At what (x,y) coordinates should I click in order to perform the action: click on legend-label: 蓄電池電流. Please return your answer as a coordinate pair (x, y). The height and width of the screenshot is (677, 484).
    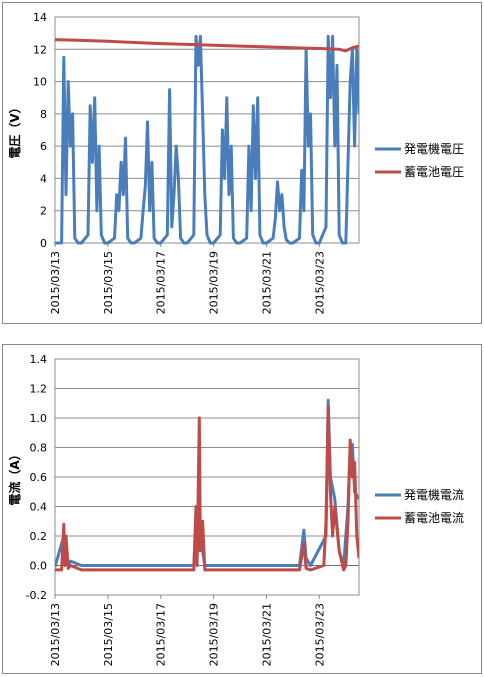
    Looking at the image, I should click on (434, 518).